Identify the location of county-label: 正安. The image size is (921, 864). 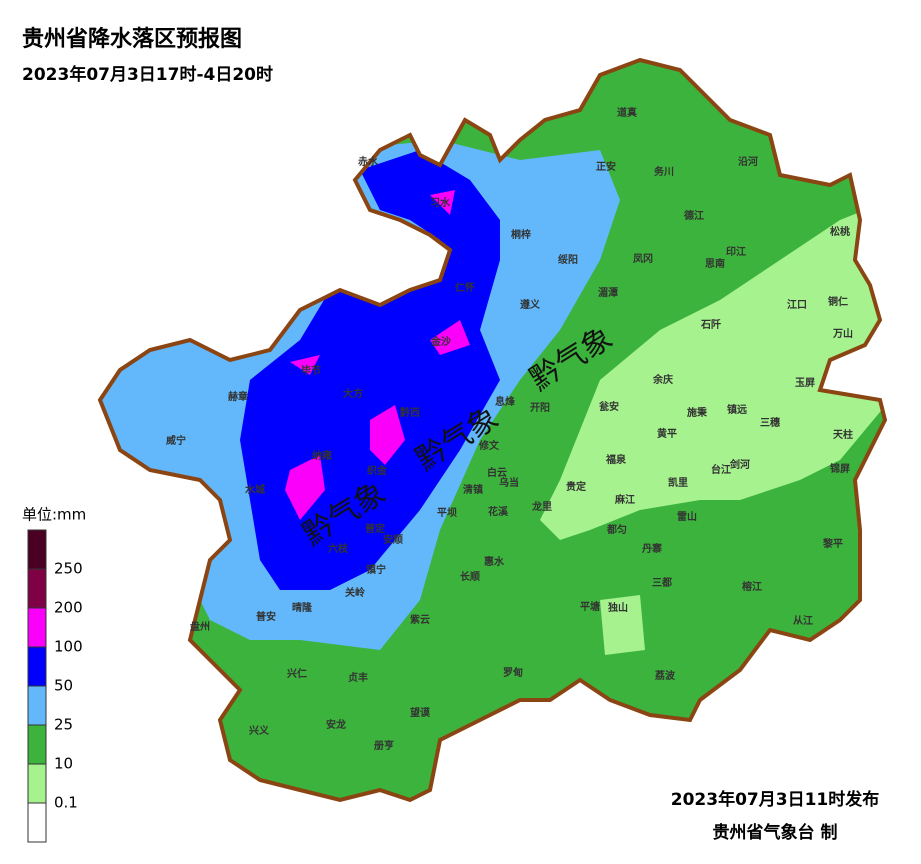
(606, 166).